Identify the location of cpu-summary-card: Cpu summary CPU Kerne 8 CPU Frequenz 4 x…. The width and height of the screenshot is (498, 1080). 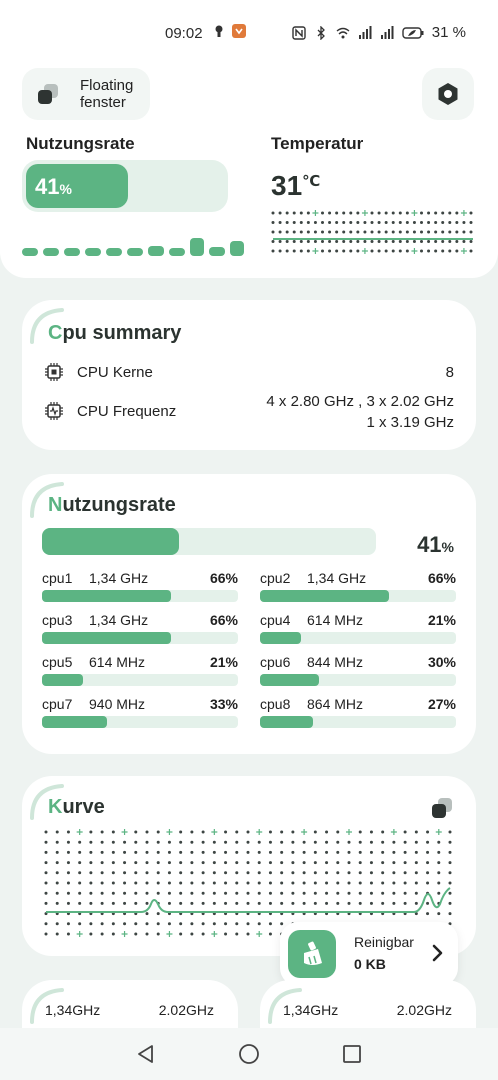
(249, 375).